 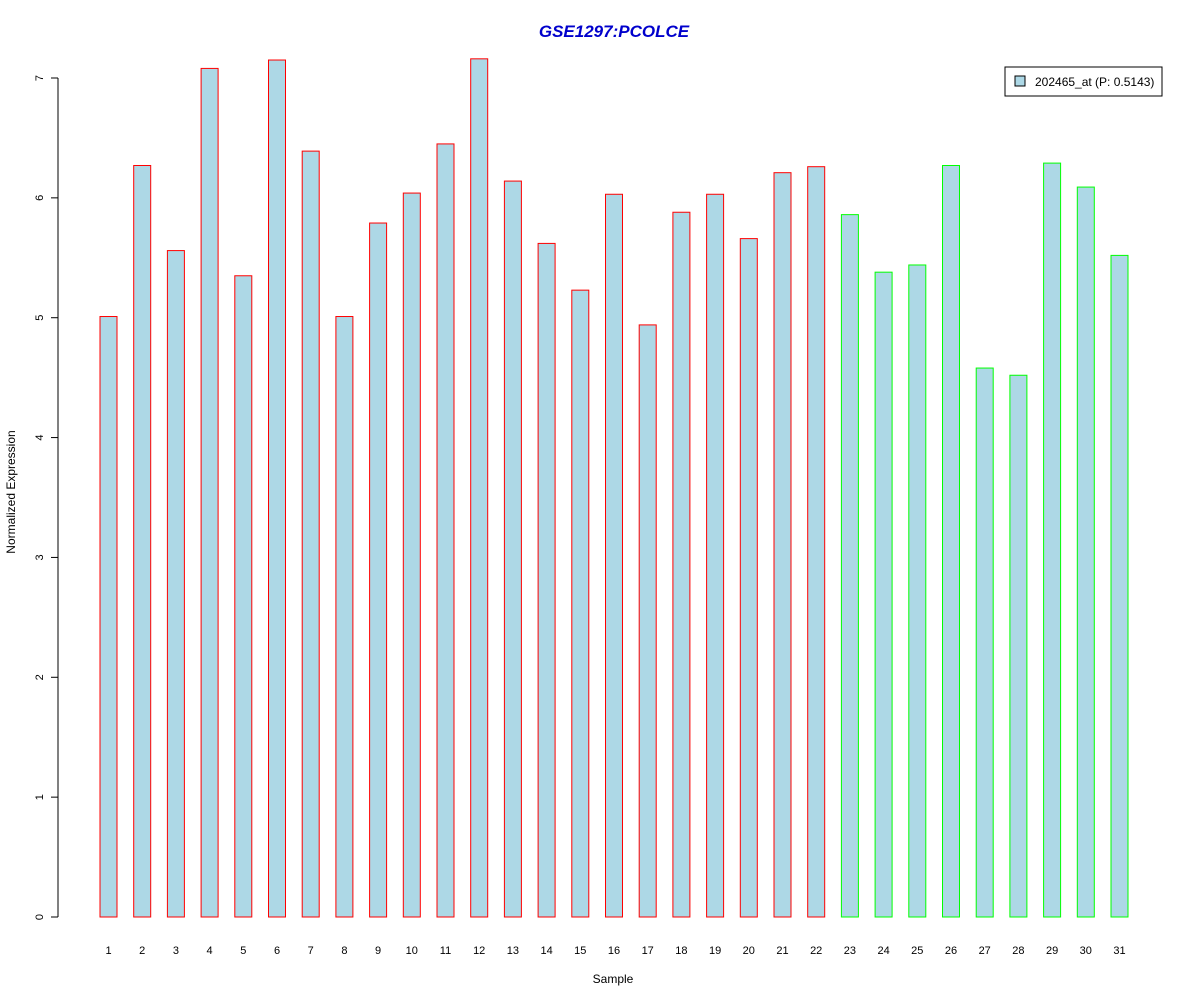 I want to click on chart-title: GSE1297:PCOLCE, so click(x=614, y=31).